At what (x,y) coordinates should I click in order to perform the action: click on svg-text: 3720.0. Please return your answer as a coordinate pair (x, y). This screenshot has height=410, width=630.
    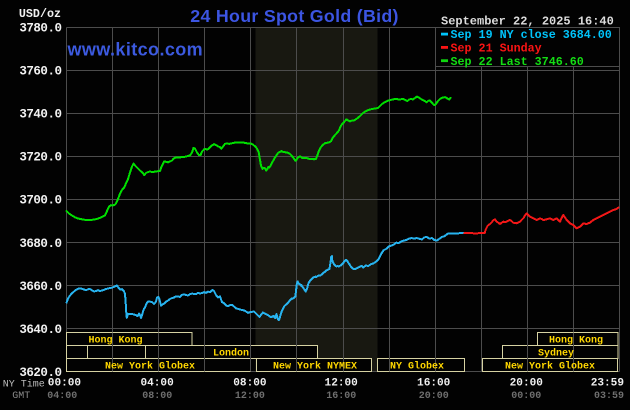
    Looking at the image, I should click on (40, 158).